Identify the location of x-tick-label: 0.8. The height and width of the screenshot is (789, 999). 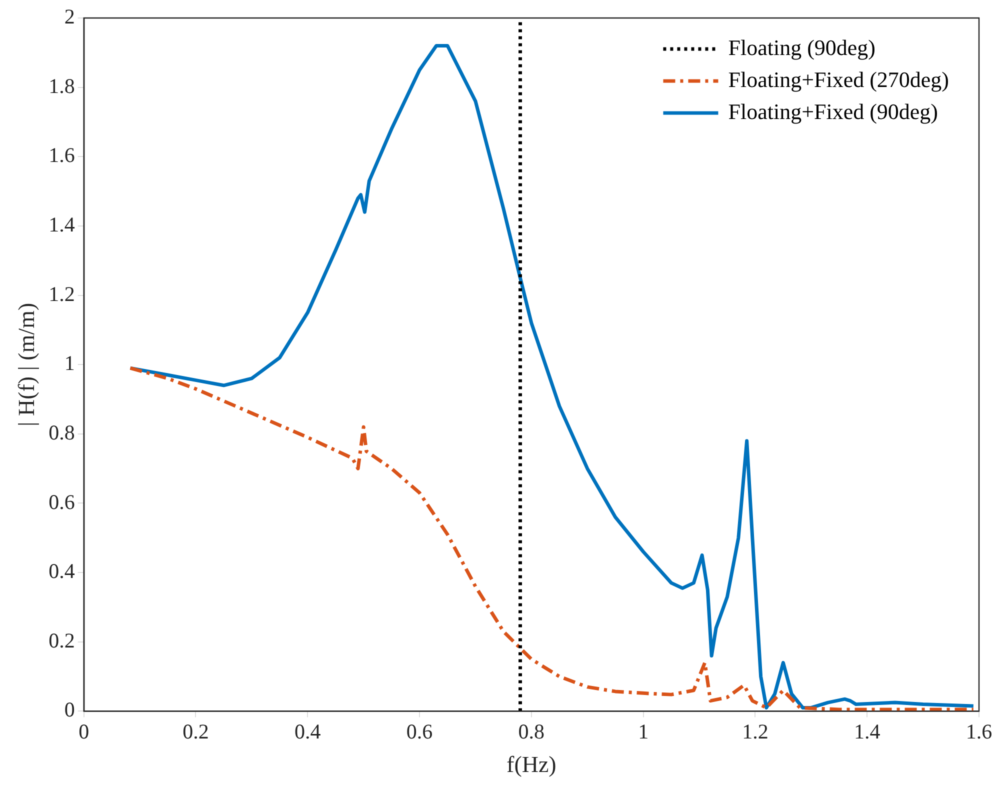
(531, 731).